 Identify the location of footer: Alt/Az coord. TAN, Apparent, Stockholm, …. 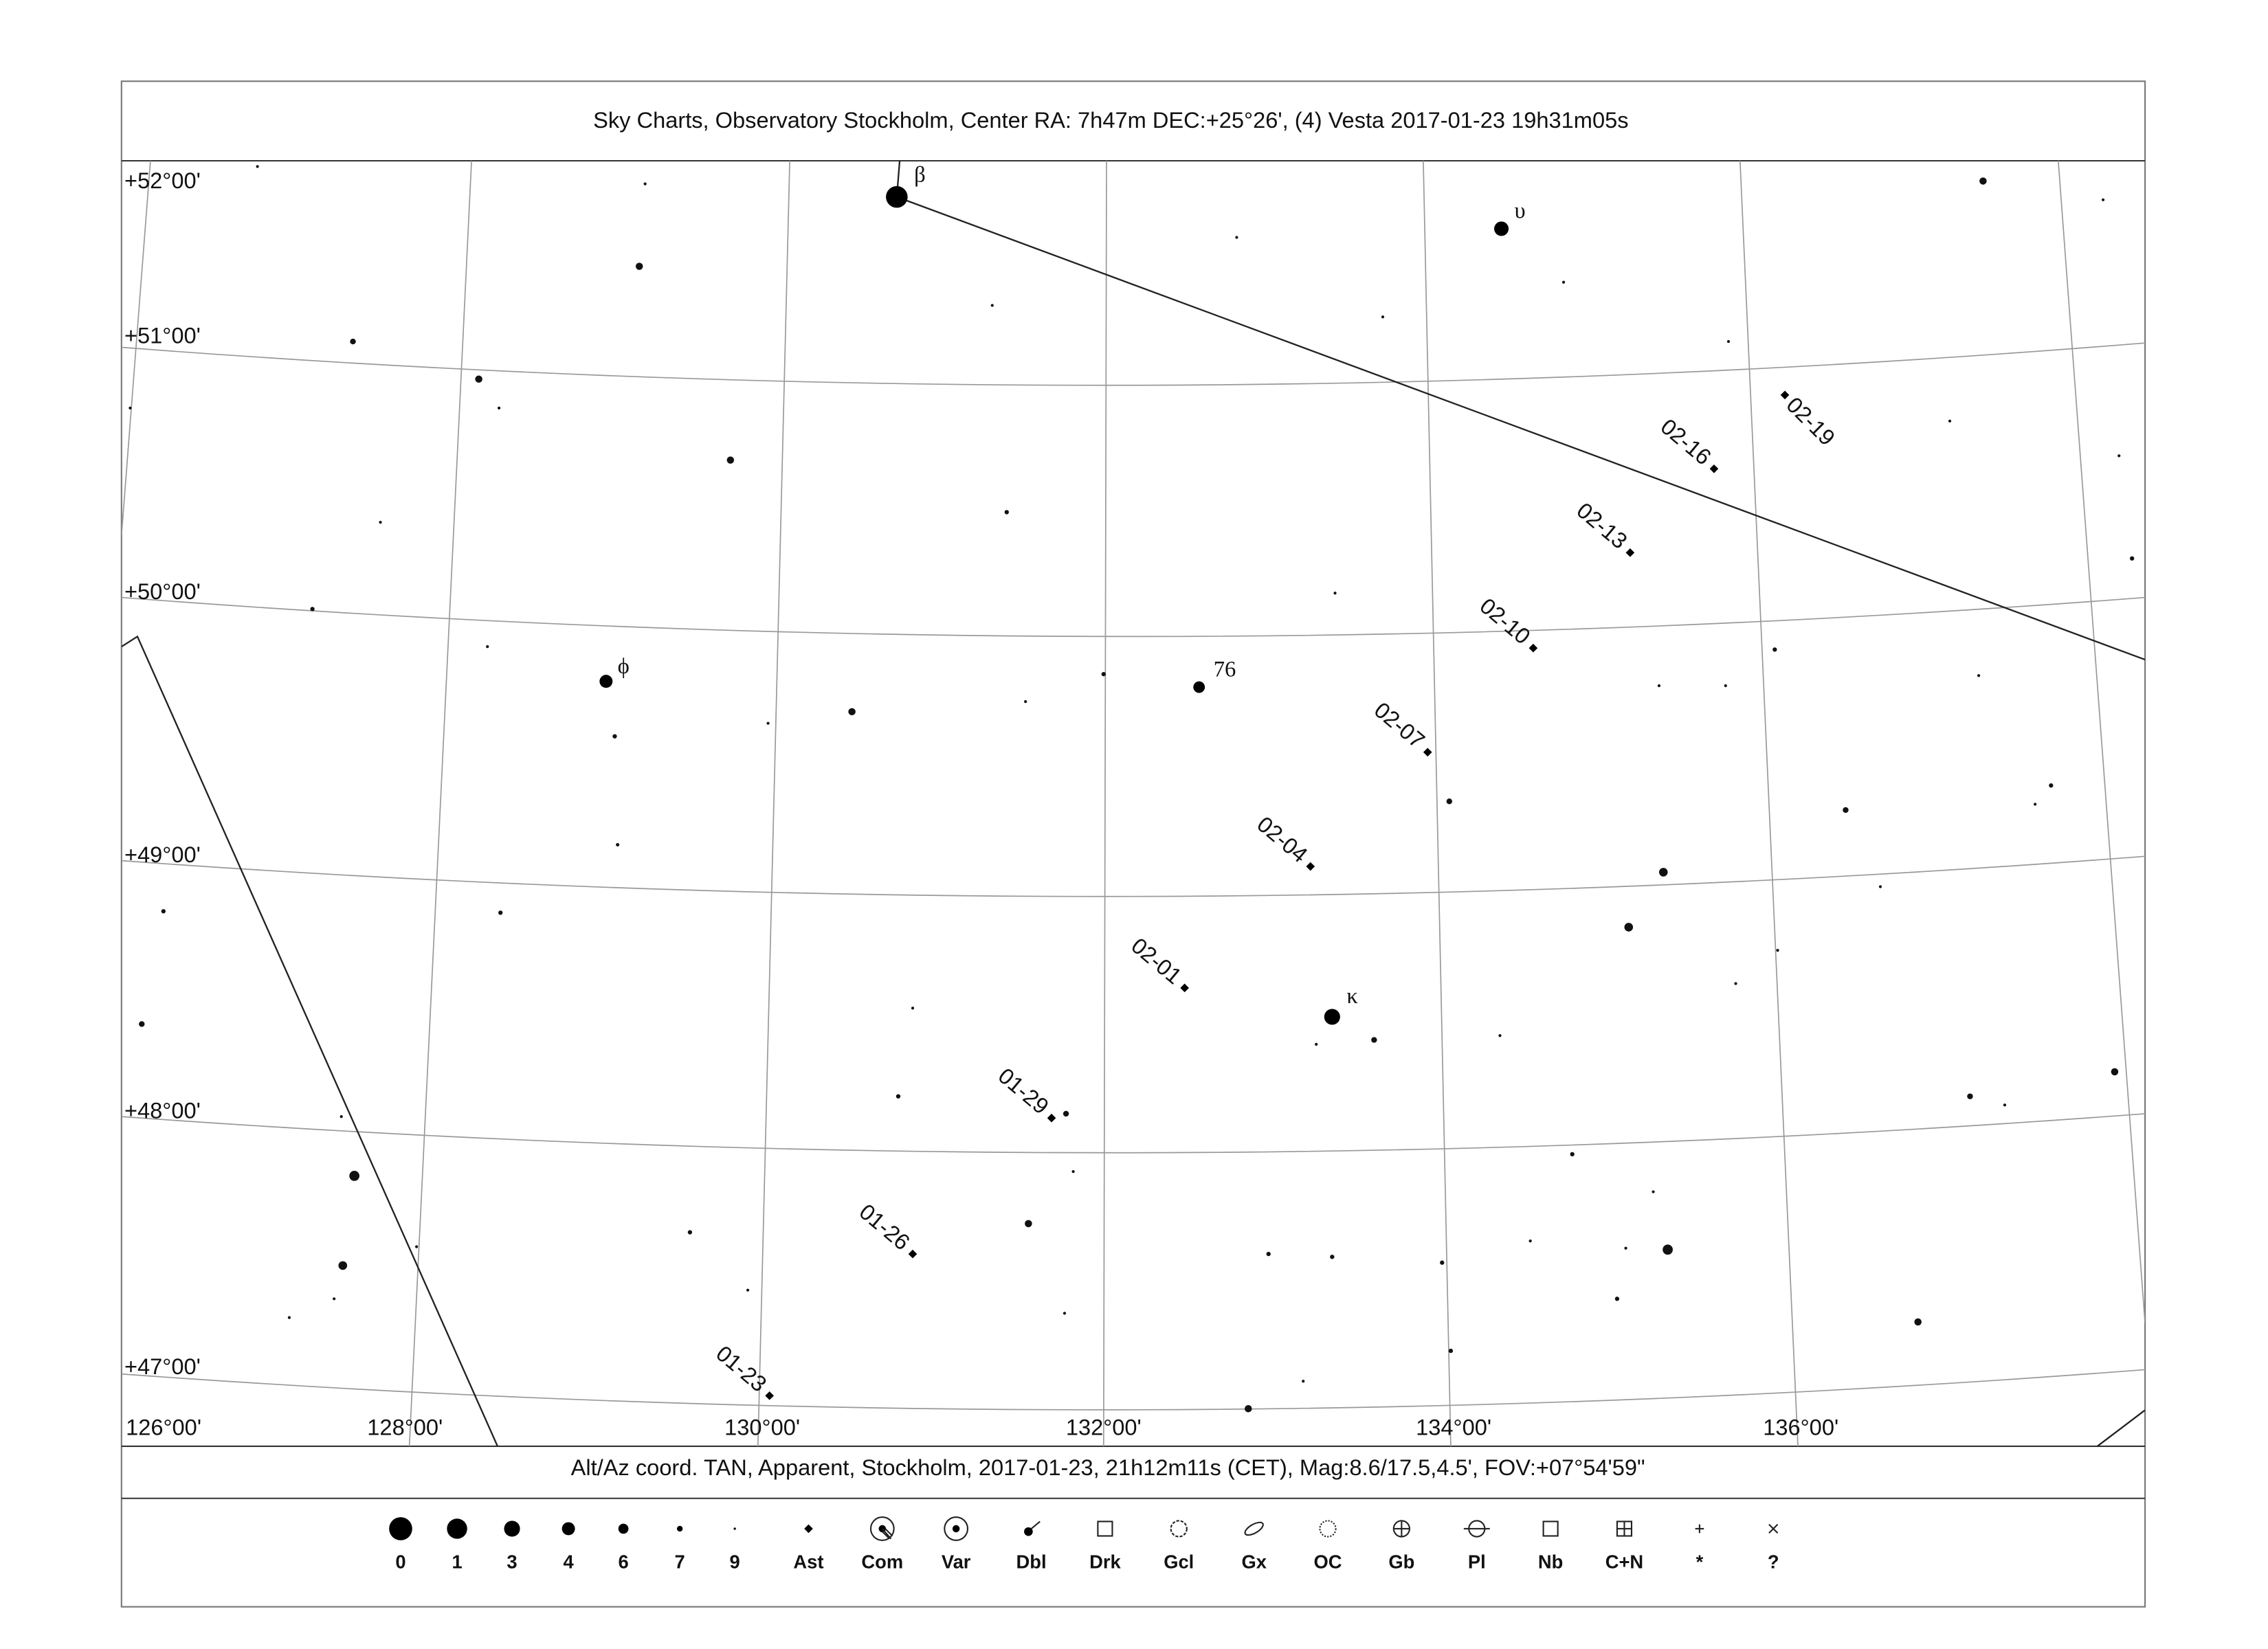
(1108, 1467).